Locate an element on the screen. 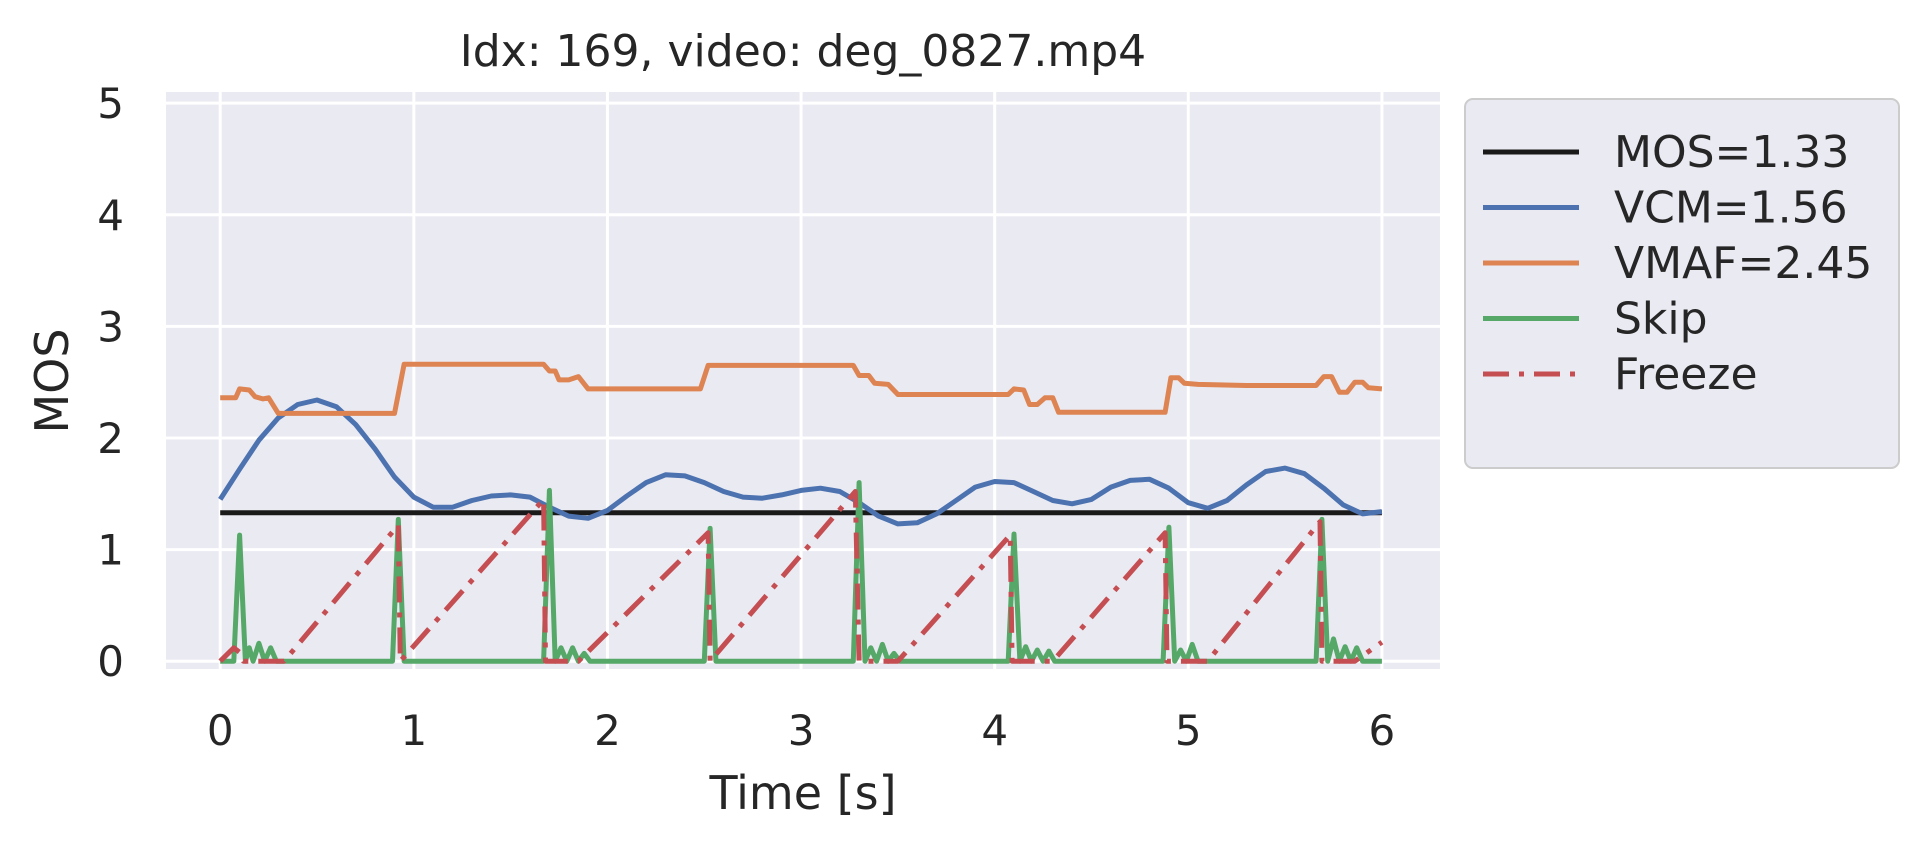  legend-entry: Freeze is located at coordinates (1620, 374).